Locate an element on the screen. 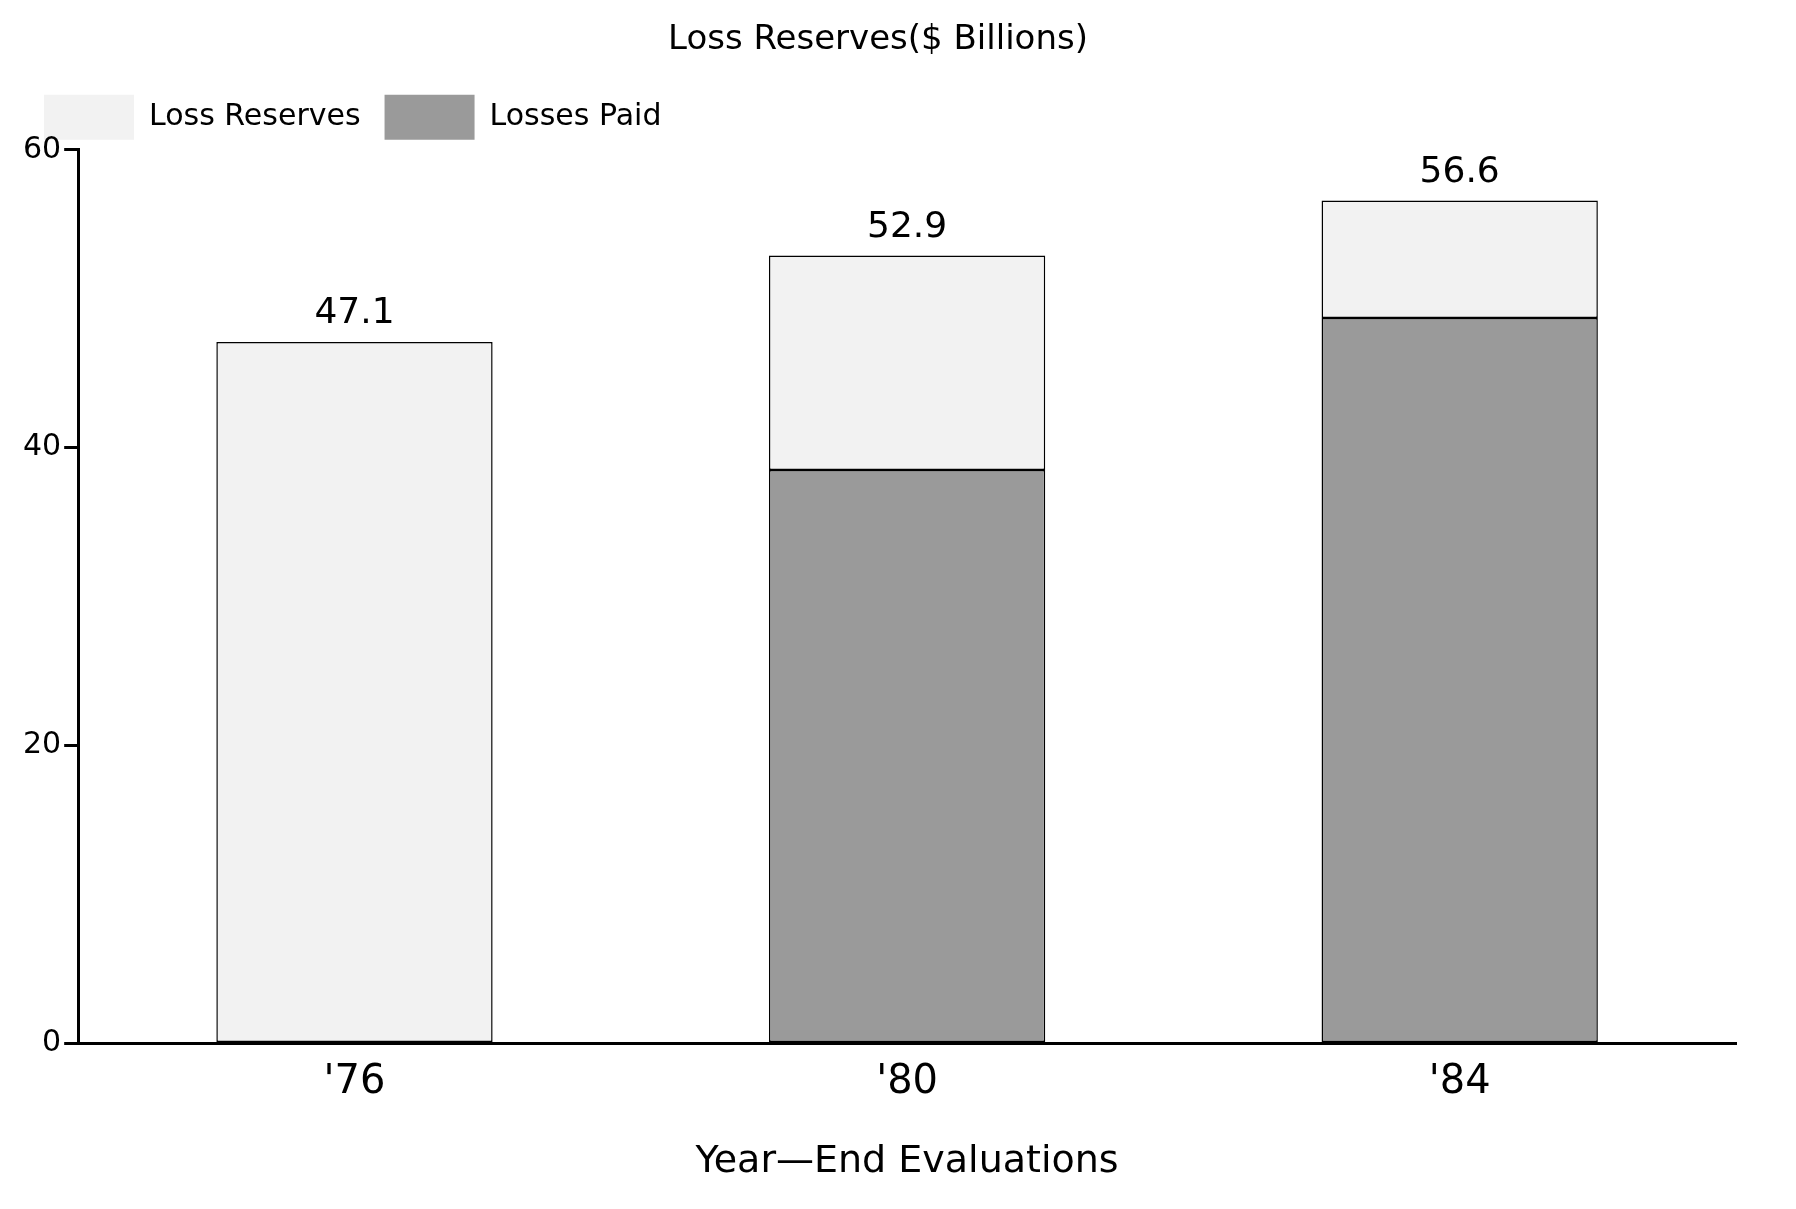 This screenshot has height=1209, width=1796. x-tick-label: '80 is located at coordinates (907, 1078).